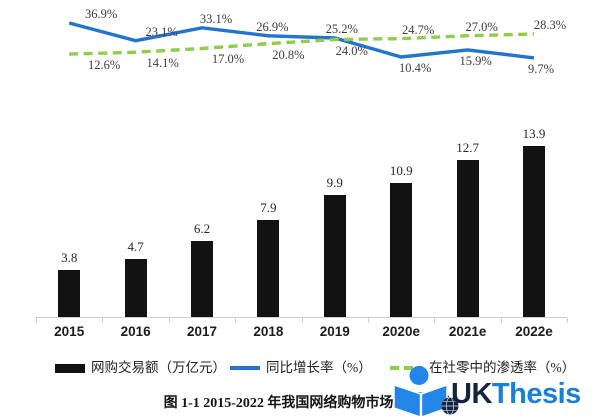 This screenshot has height=420, width=613. Describe the element at coordinates (426, 392) in the screenshot. I see `ukthesis-logo-icon` at that location.